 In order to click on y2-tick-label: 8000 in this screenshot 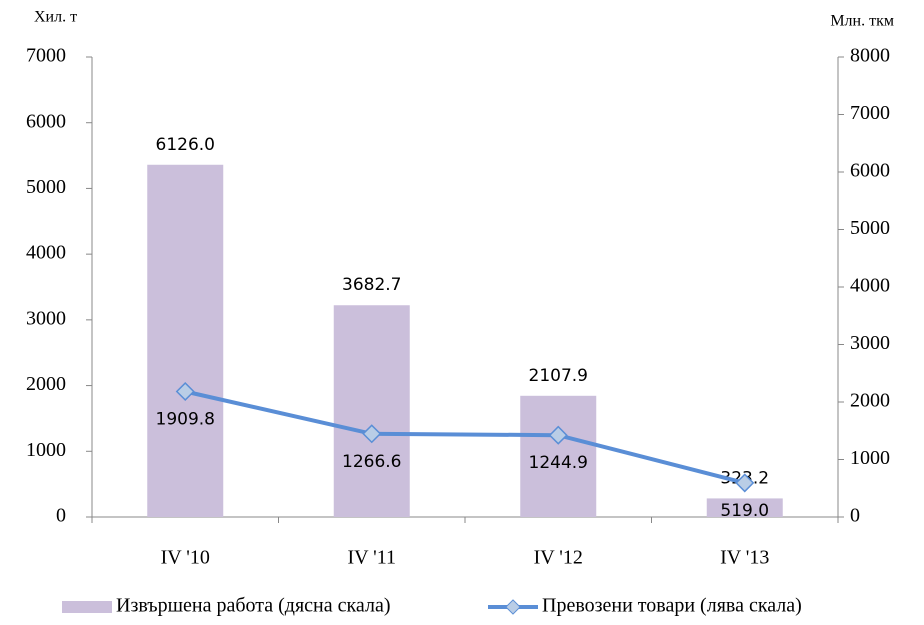, I will do `click(870, 56)`.